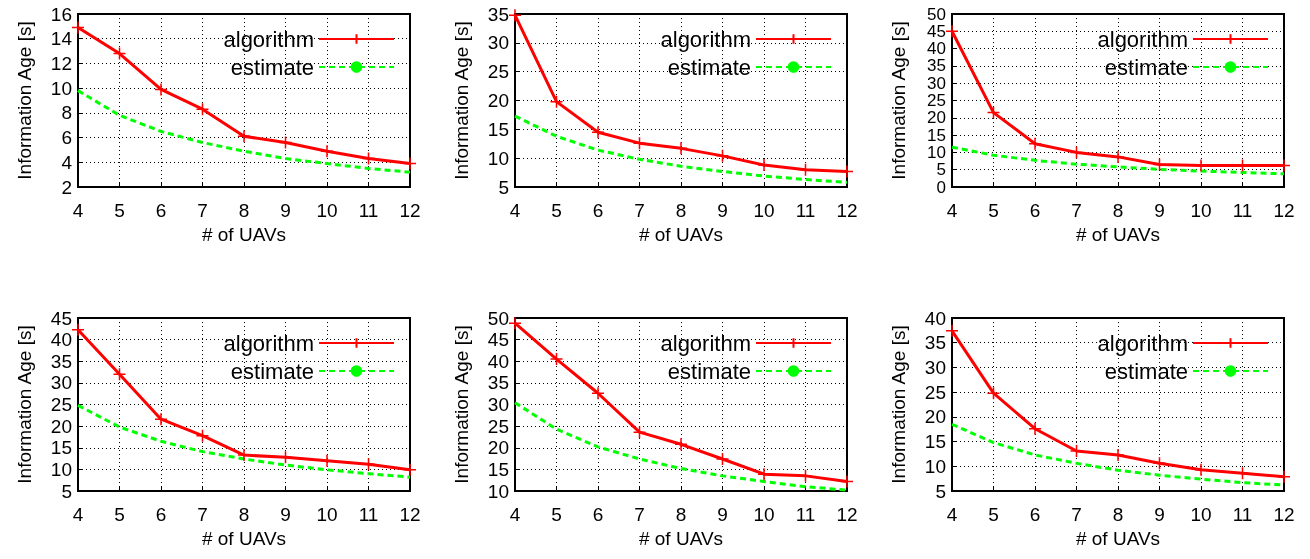 This screenshot has height=559, width=1310. I want to click on y-tick-label: 0, so click(941, 187).